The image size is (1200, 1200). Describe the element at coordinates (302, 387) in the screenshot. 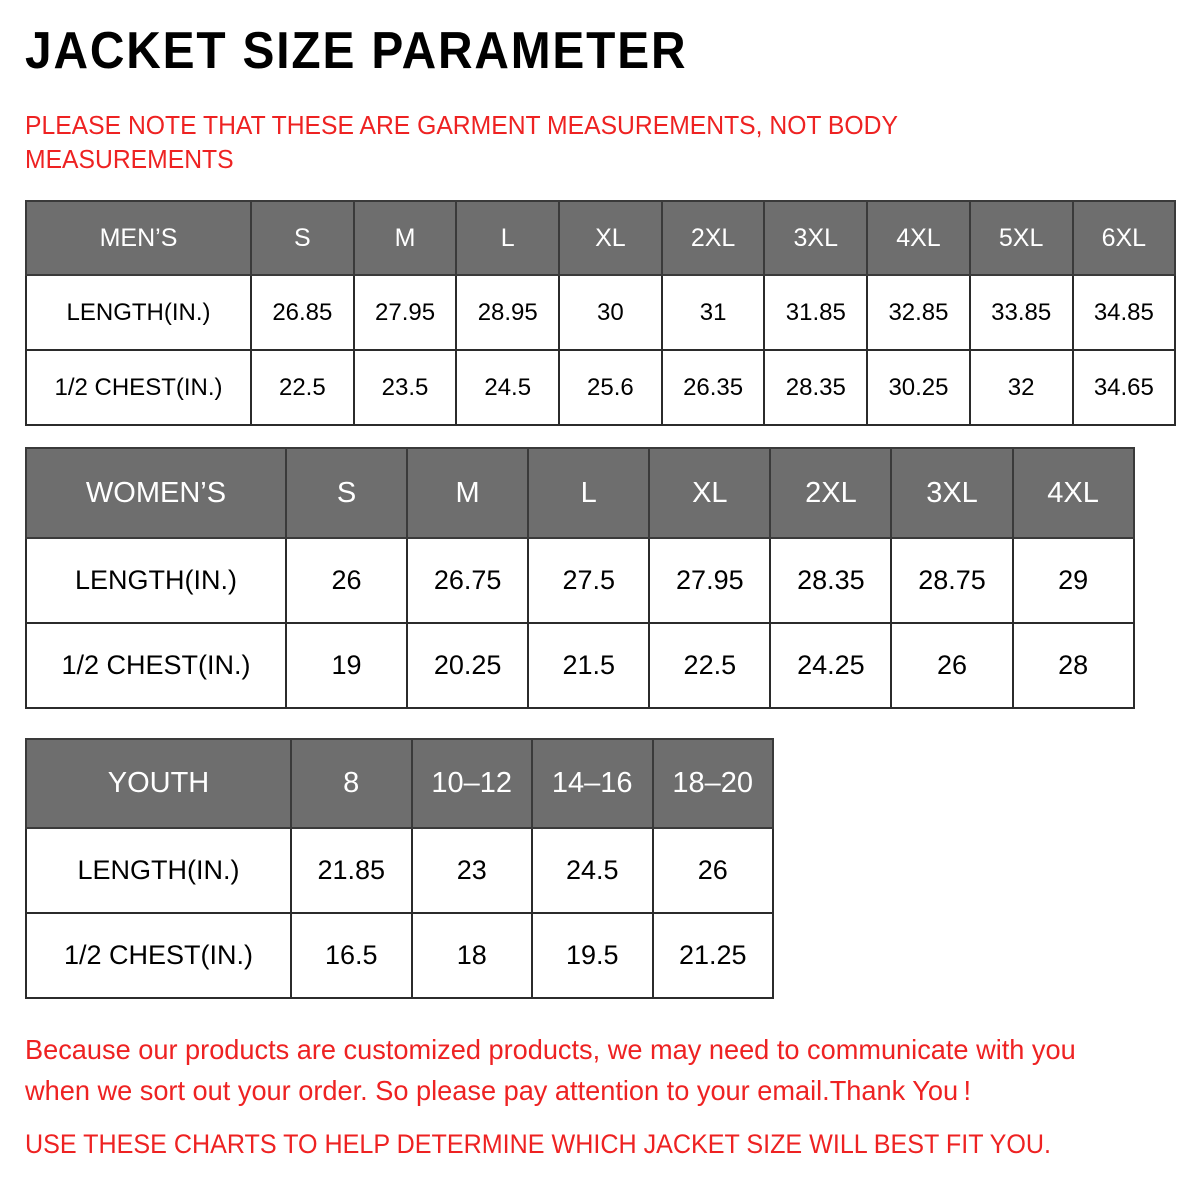

I see `mens-chest-s: 22.5` at that location.